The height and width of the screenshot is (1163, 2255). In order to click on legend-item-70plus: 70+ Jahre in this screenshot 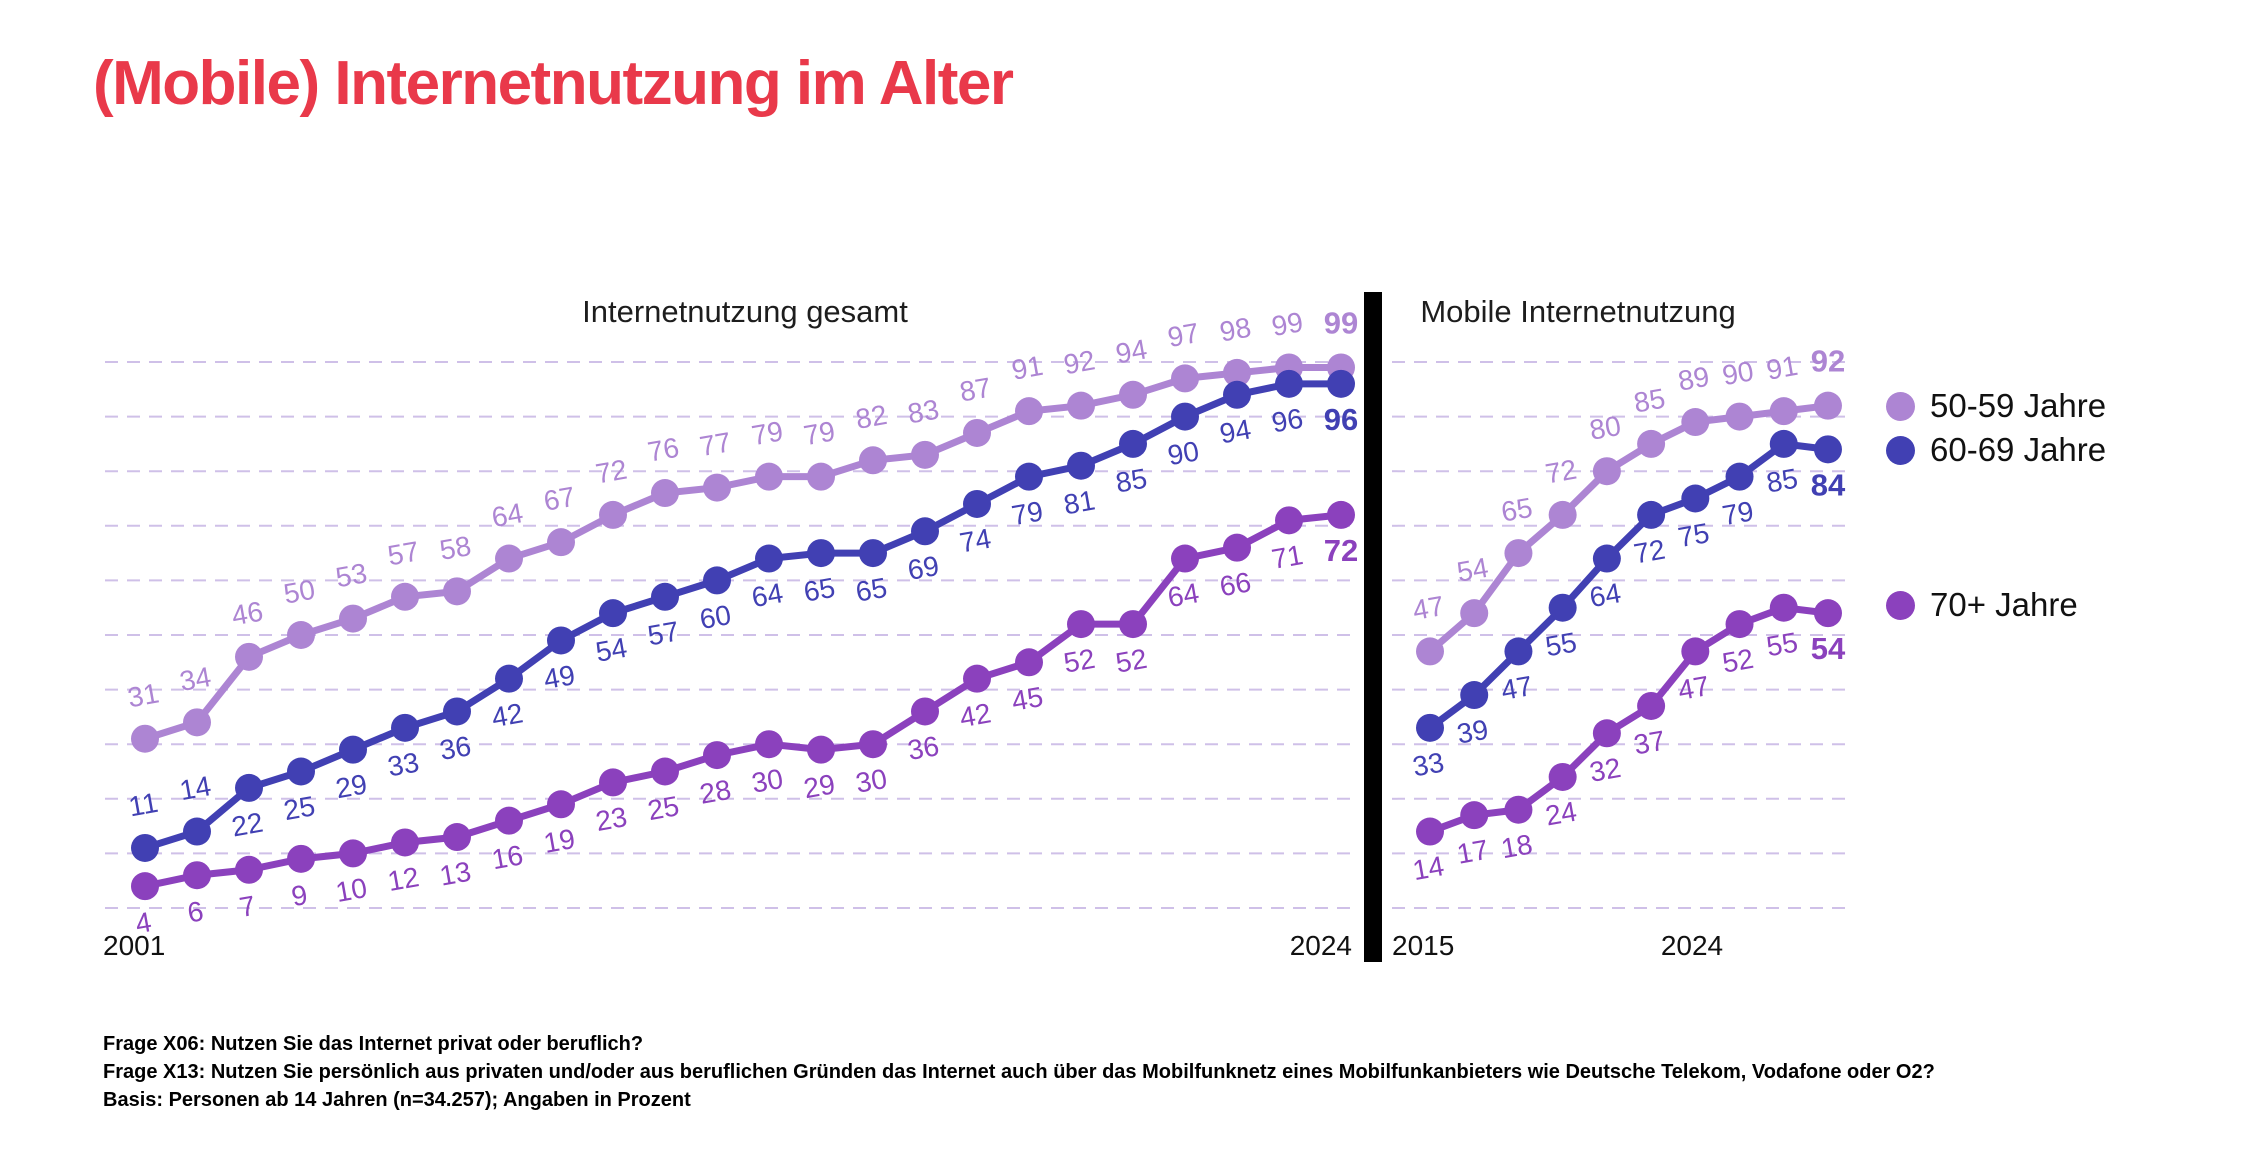, I will do `click(1982, 605)`.